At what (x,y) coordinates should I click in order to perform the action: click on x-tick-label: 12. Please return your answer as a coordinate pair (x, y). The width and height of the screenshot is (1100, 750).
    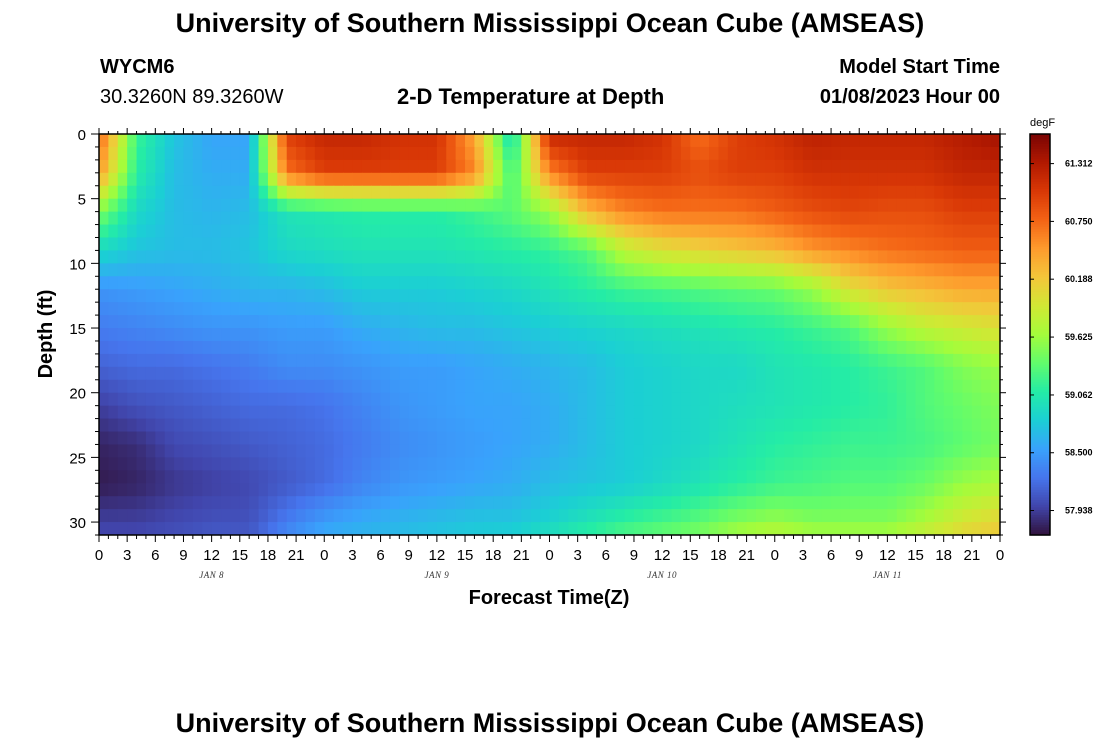
    Looking at the image, I should click on (437, 555).